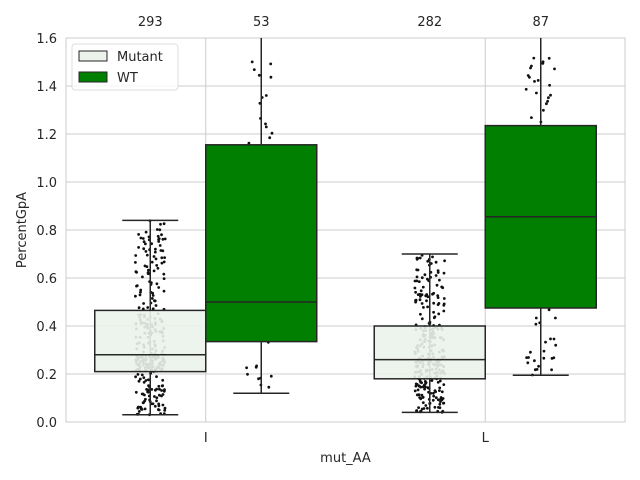 This screenshot has width=640, height=480. What do you see at coordinates (125, 67) in the screenshot?
I see `legend: Mutant WT` at bounding box center [125, 67].